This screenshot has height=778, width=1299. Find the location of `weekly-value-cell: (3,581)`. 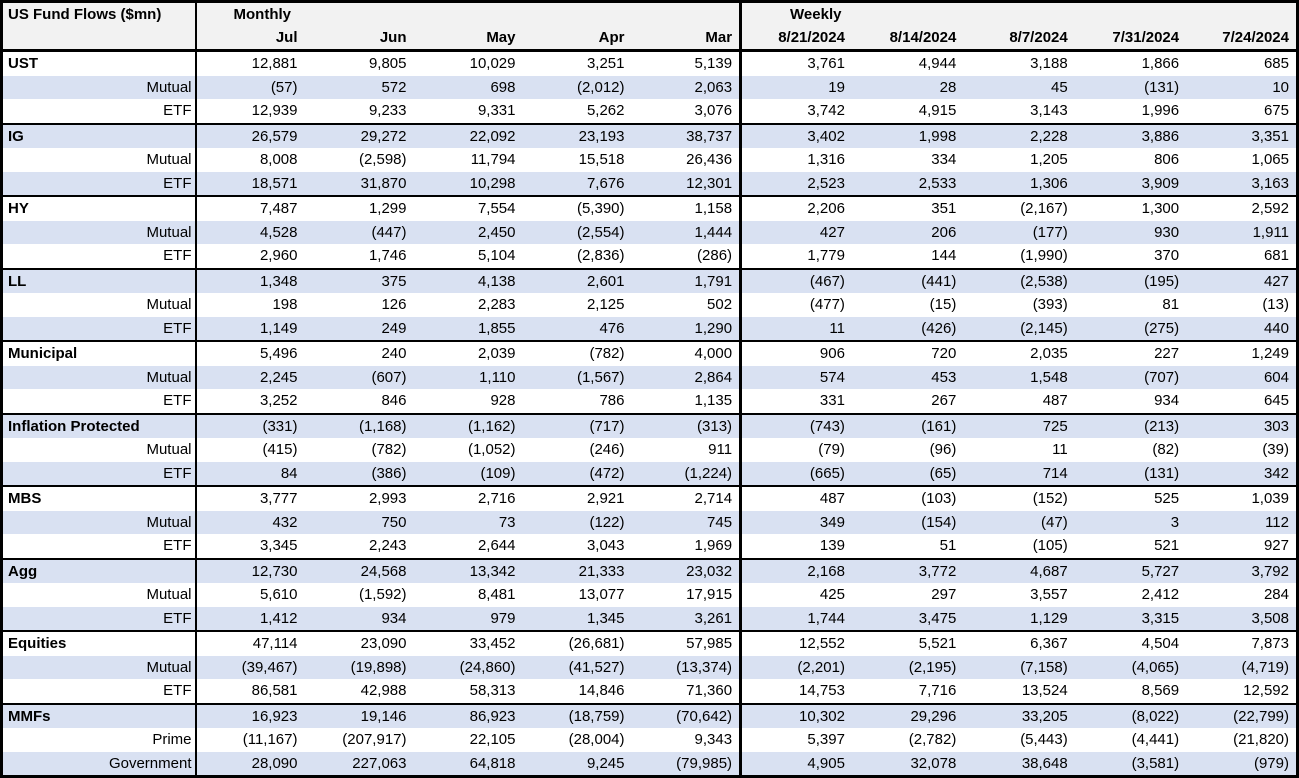

weekly-value-cell: (3,581) is located at coordinates (1130, 764).